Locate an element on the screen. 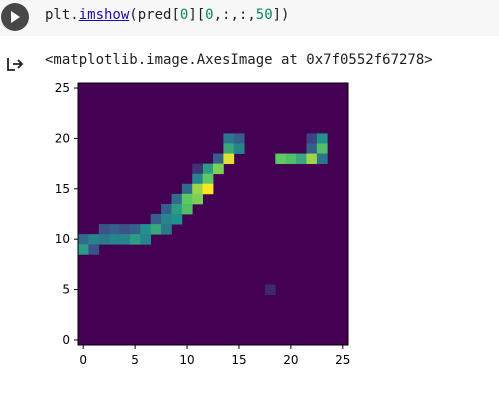 The width and height of the screenshot is (499, 403). run-cell-button is located at coordinates (15, 17).